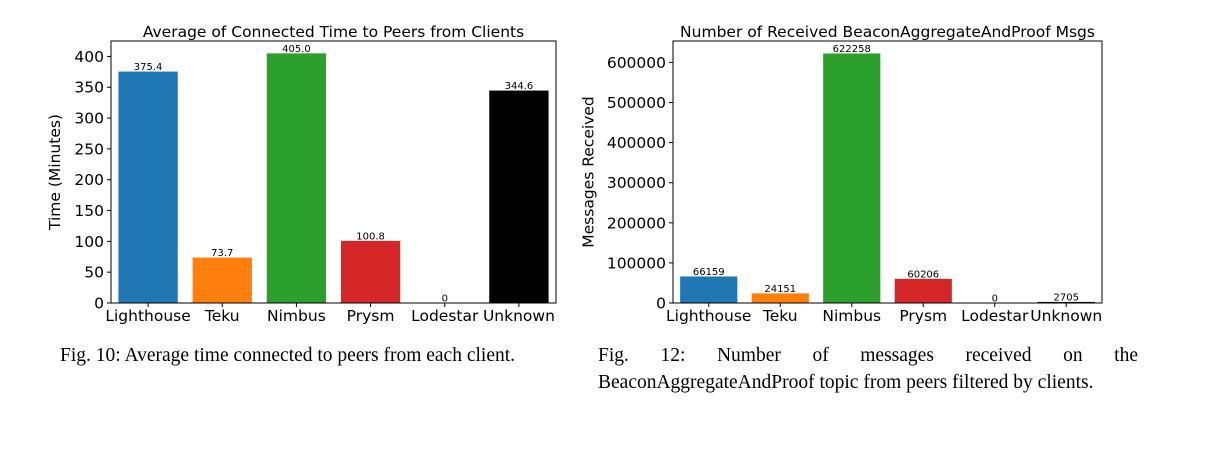 The height and width of the screenshot is (459, 1205). Describe the element at coordinates (780, 289) in the screenshot. I see `data-label: 24151` at that location.